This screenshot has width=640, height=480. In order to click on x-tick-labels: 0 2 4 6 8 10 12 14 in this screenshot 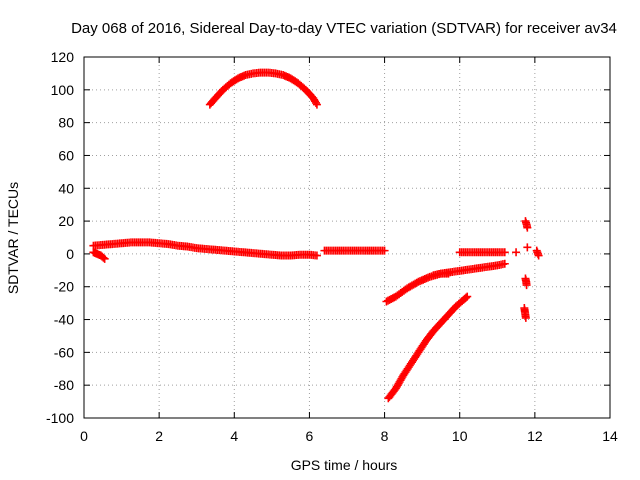, I will do `click(349, 436)`.